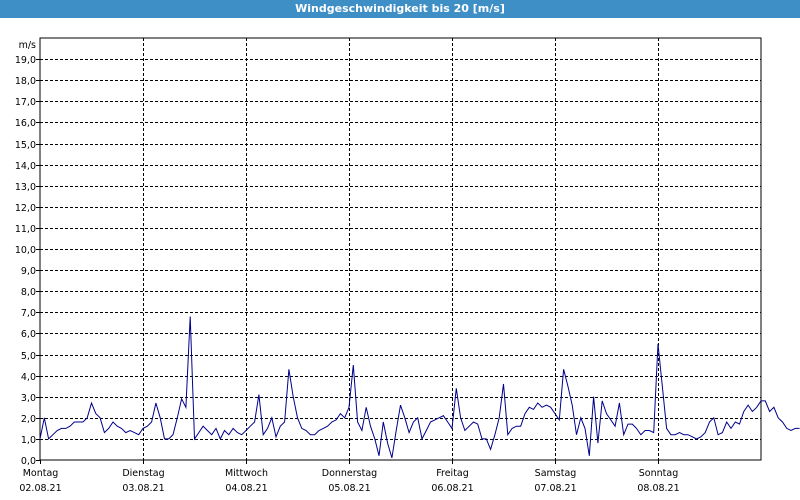  I want to click on y-tick-label: 7,0, so click(28, 313).